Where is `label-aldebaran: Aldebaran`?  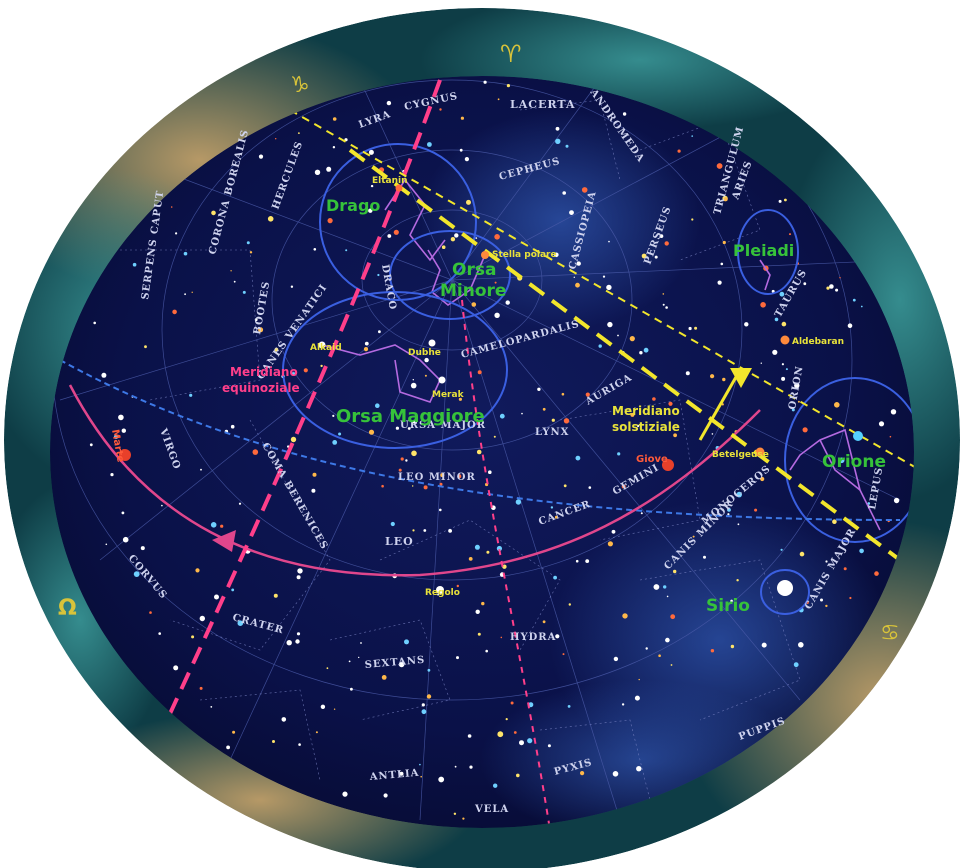 label-aldebaran: Aldebaran is located at coordinates (818, 342).